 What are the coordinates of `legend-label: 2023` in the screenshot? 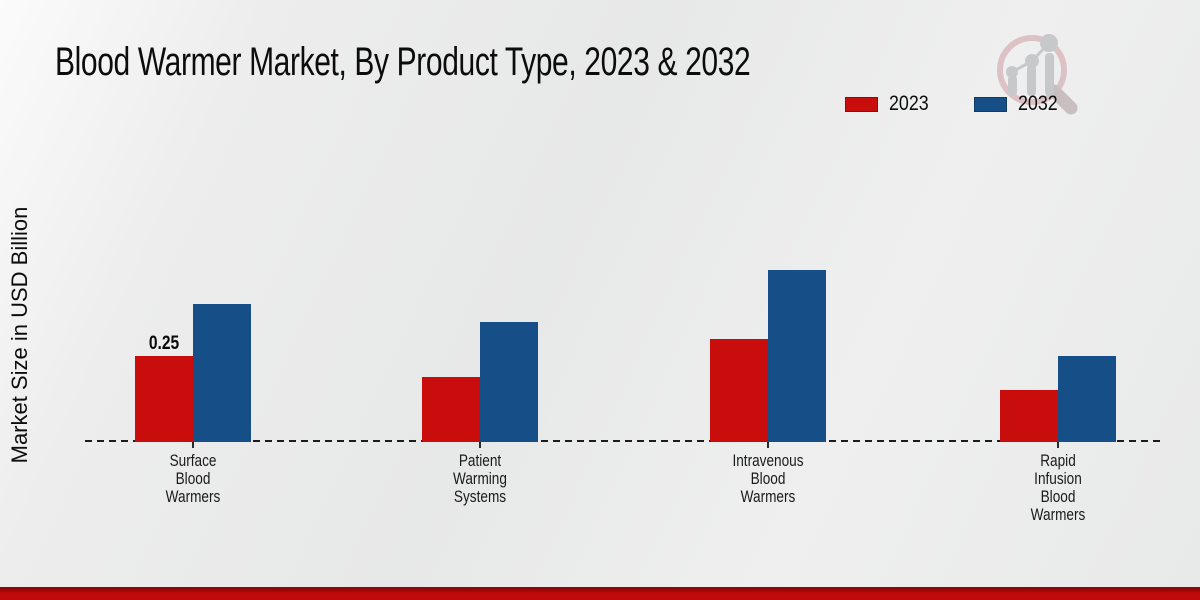 It's located at (909, 103).